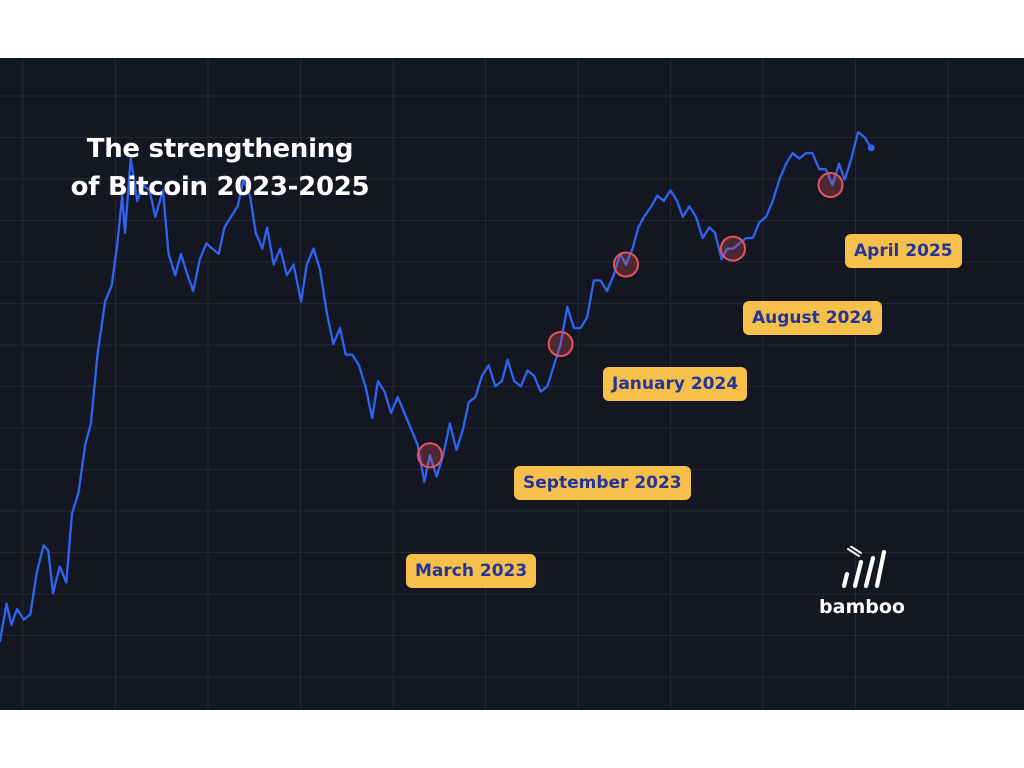 Image resolution: width=1024 pixels, height=768 pixels. Describe the element at coordinates (602, 483) in the screenshot. I see `callout-september-2023: September 2023` at that location.